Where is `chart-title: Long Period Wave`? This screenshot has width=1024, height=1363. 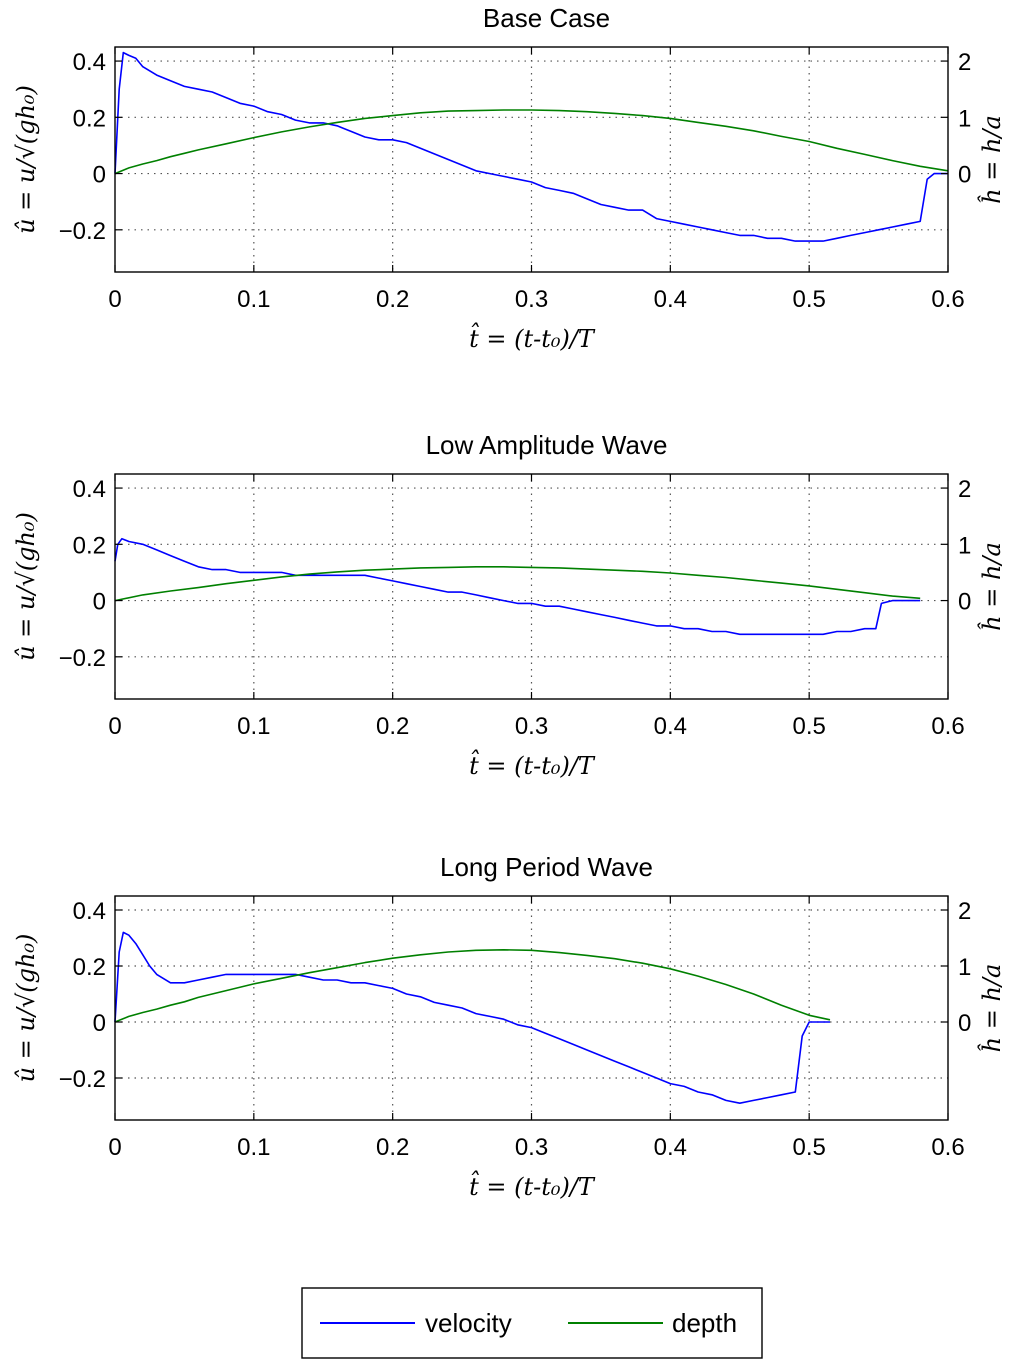 chart-title: Long Period Wave is located at coordinates (546, 867).